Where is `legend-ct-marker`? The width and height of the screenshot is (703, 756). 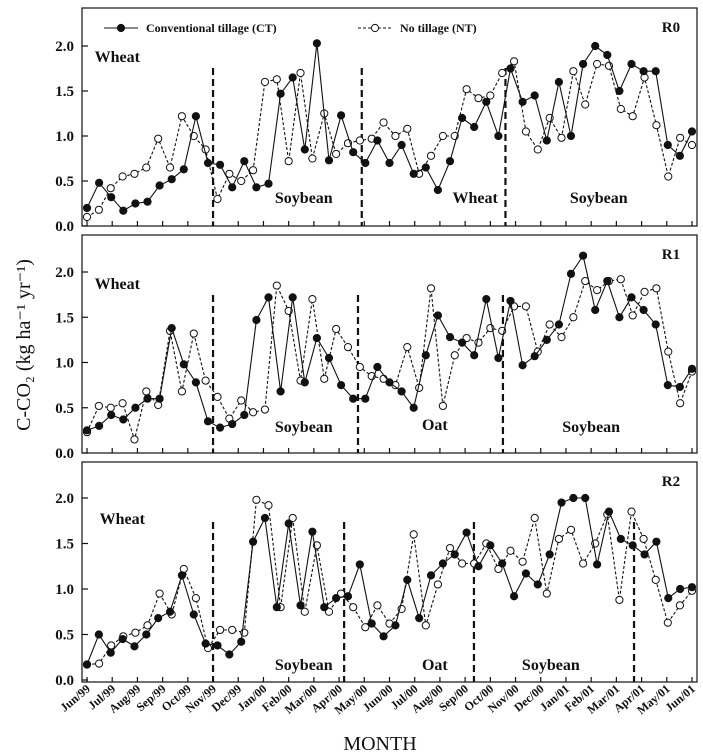
legend-ct-marker is located at coordinates (121, 28).